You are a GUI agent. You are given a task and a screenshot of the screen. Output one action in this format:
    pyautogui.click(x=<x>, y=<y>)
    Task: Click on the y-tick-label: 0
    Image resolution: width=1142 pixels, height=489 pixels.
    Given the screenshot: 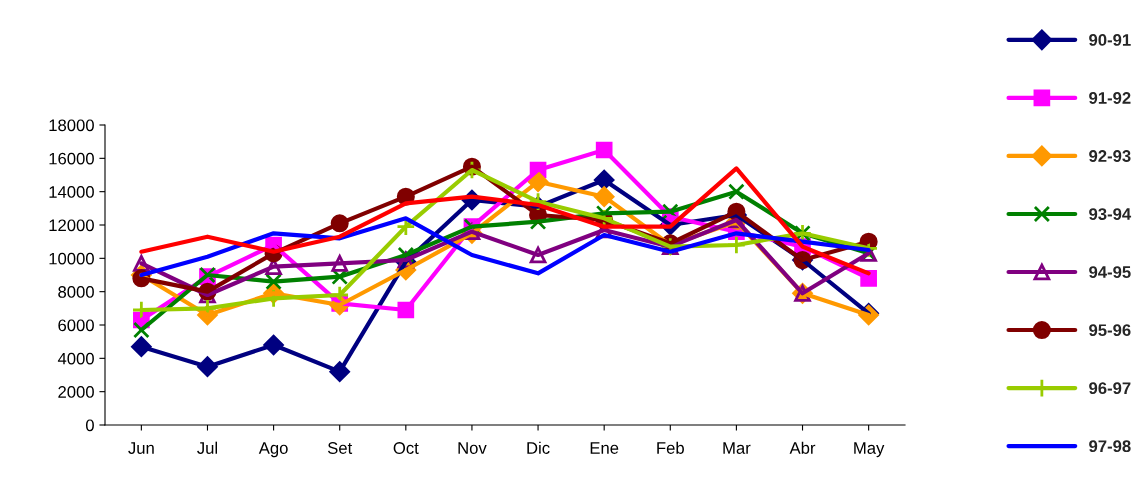 What is the action you would take?
    pyautogui.click(x=89, y=425)
    